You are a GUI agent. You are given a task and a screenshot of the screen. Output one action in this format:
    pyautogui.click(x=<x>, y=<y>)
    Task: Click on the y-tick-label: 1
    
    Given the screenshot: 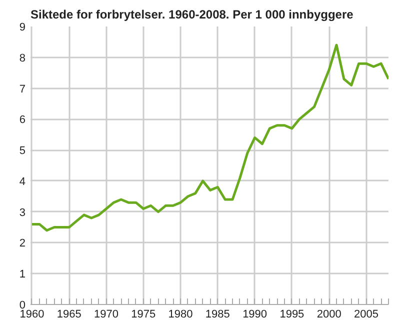 What is the action you would take?
    pyautogui.click(x=22, y=274)
    